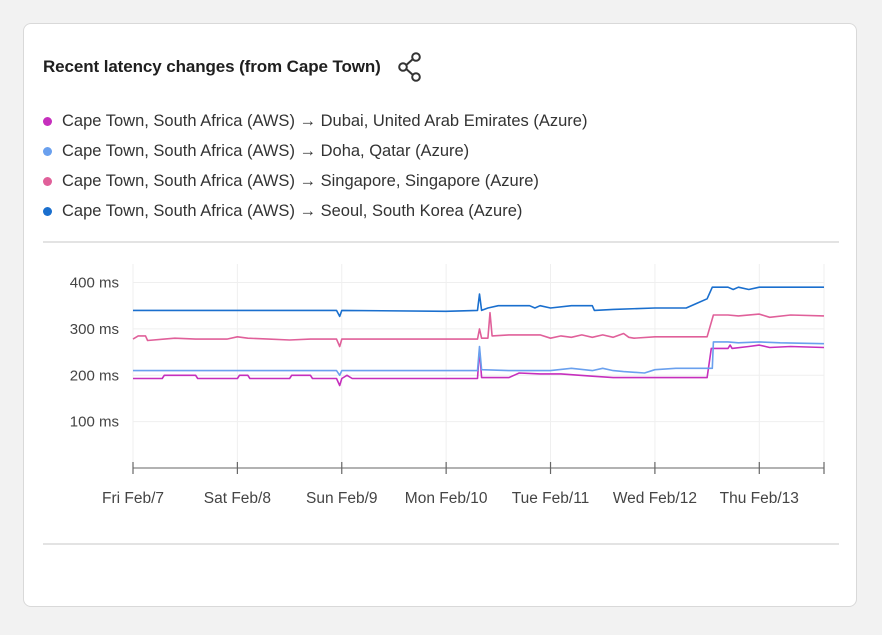 This screenshot has height=635, width=882. Describe the element at coordinates (237, 498) in the screenshot. I see `x-tick-label: Sat Feb/8` at that location.